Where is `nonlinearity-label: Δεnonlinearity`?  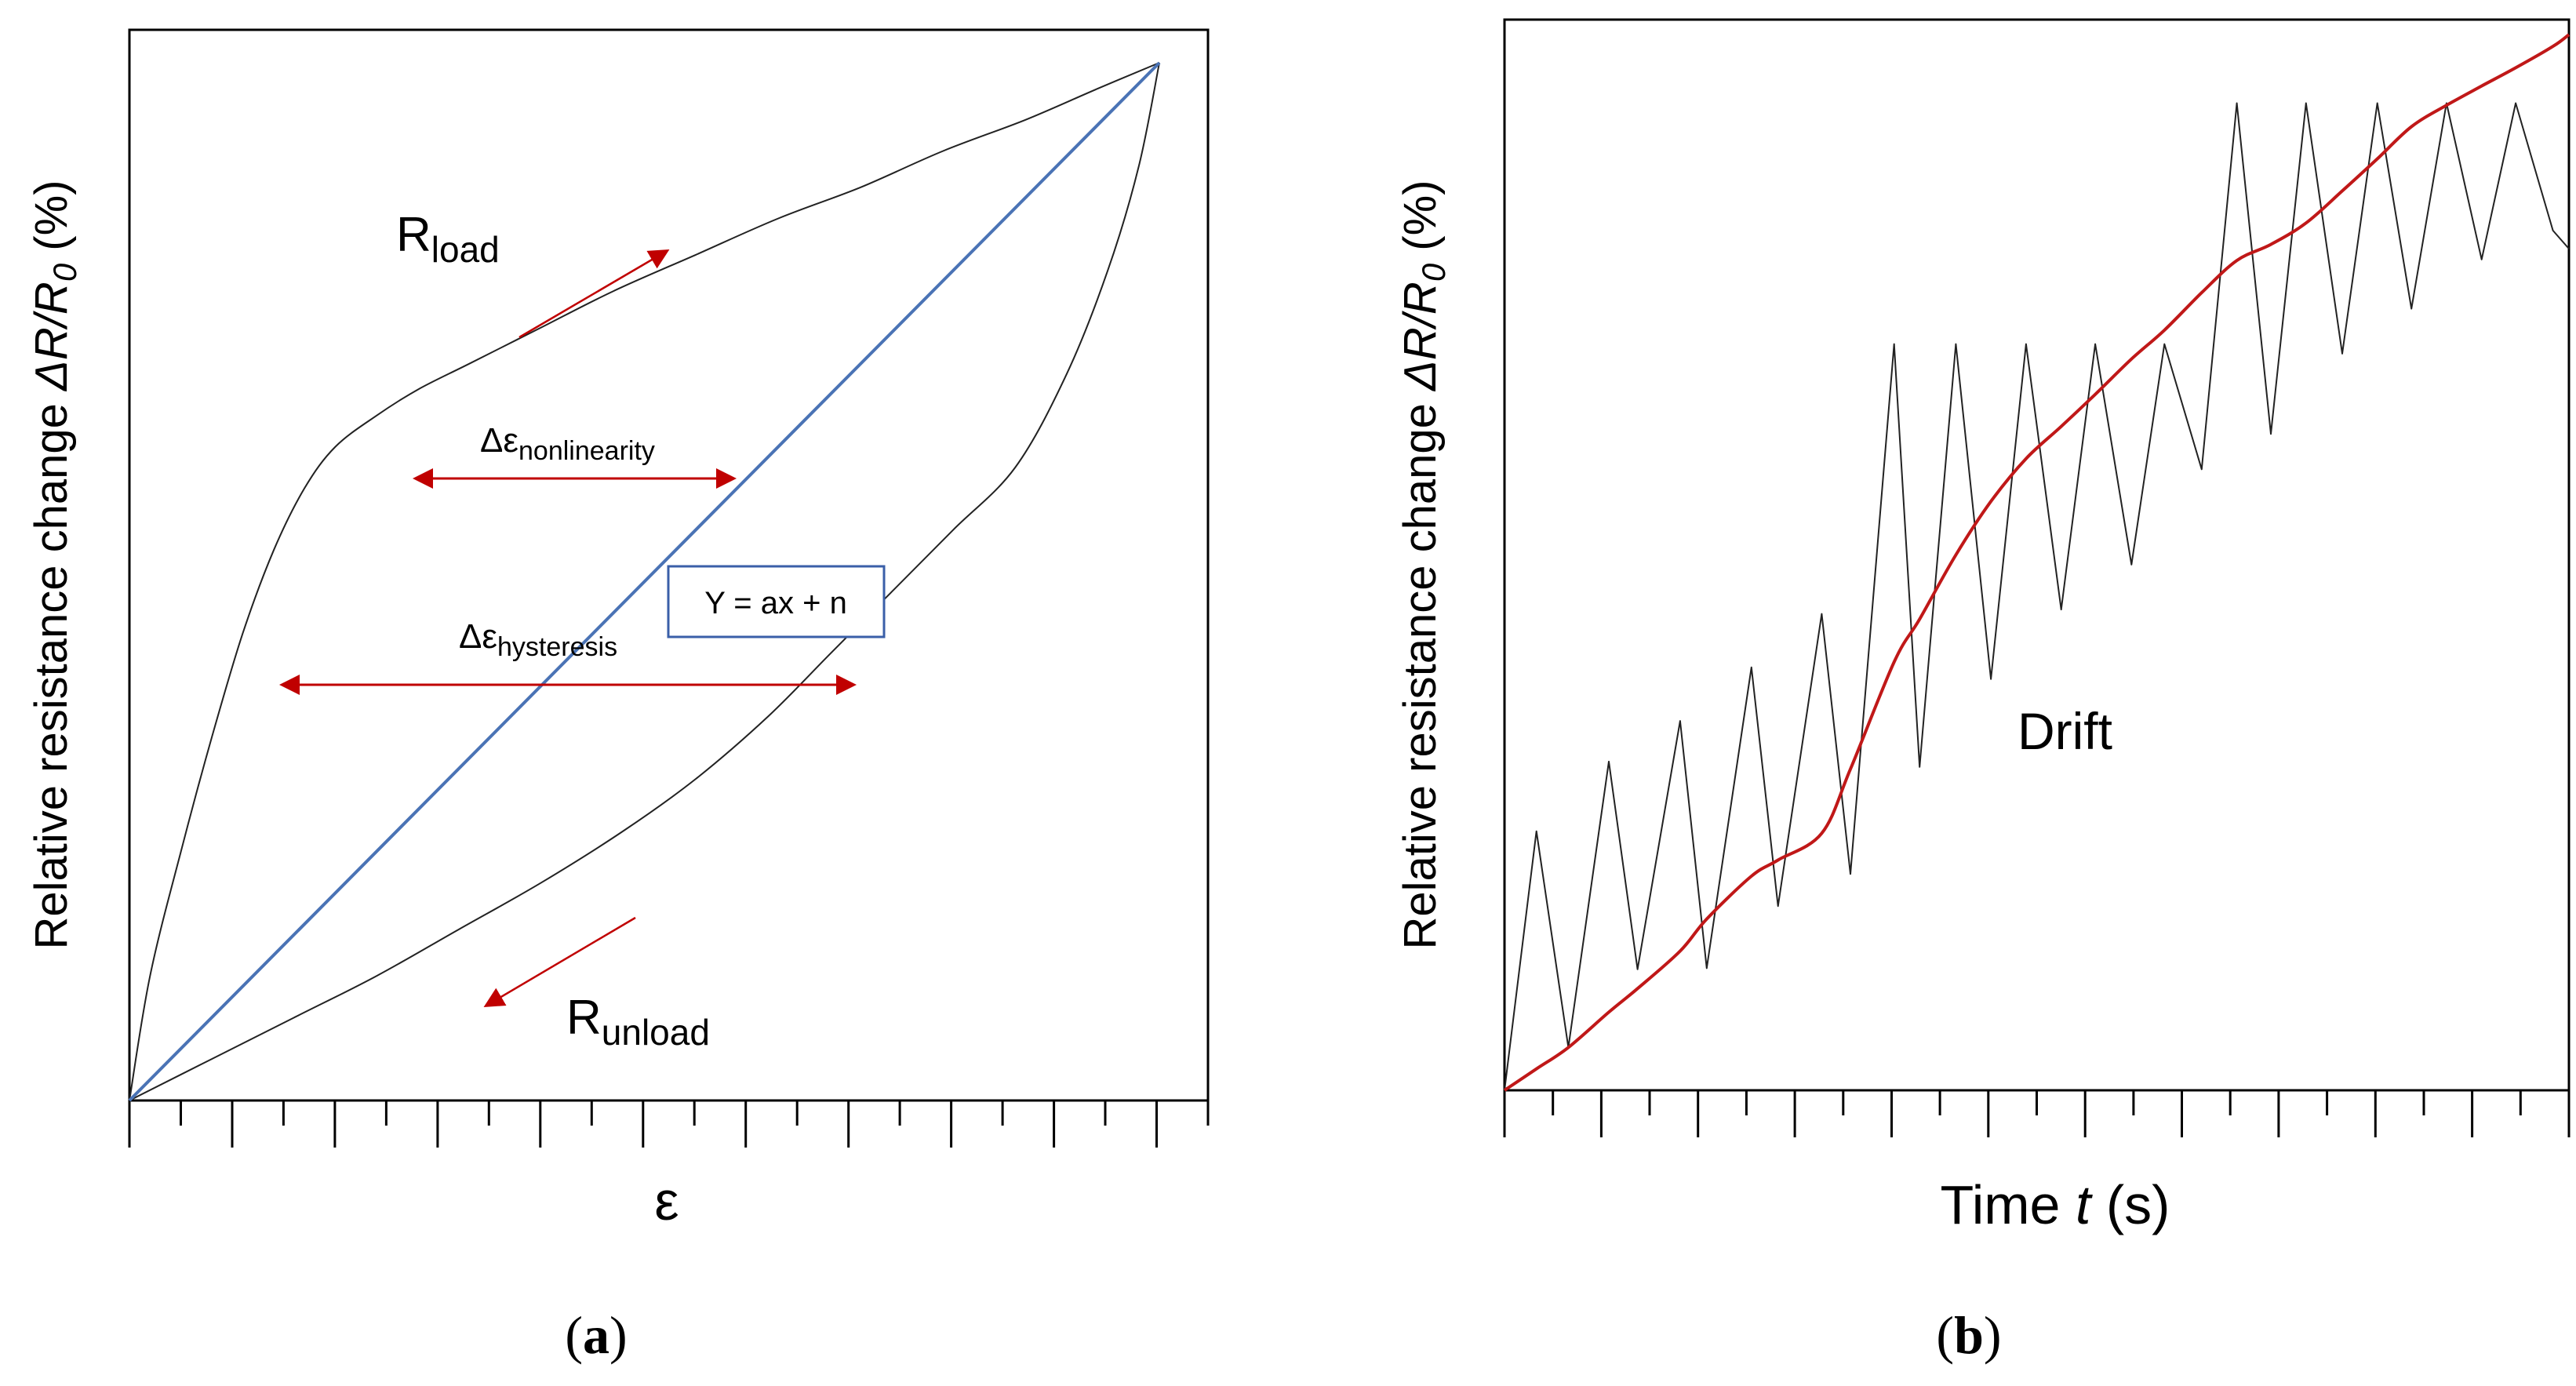
nonlinearity-label: Δεnonlinearity is located at coordinates (567, 443).